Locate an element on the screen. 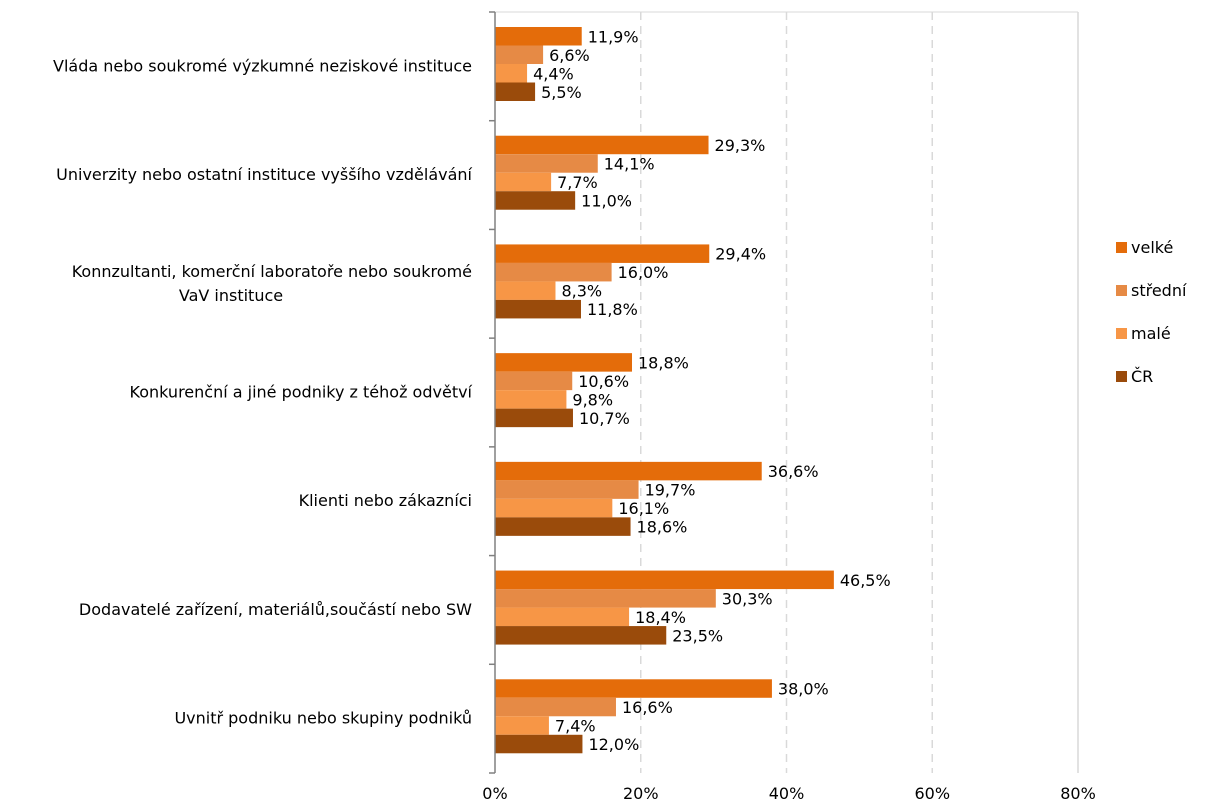 The height and width of the screenshot is (804, 1210). legend-label: ČR is located at coordinates (1142, 376).